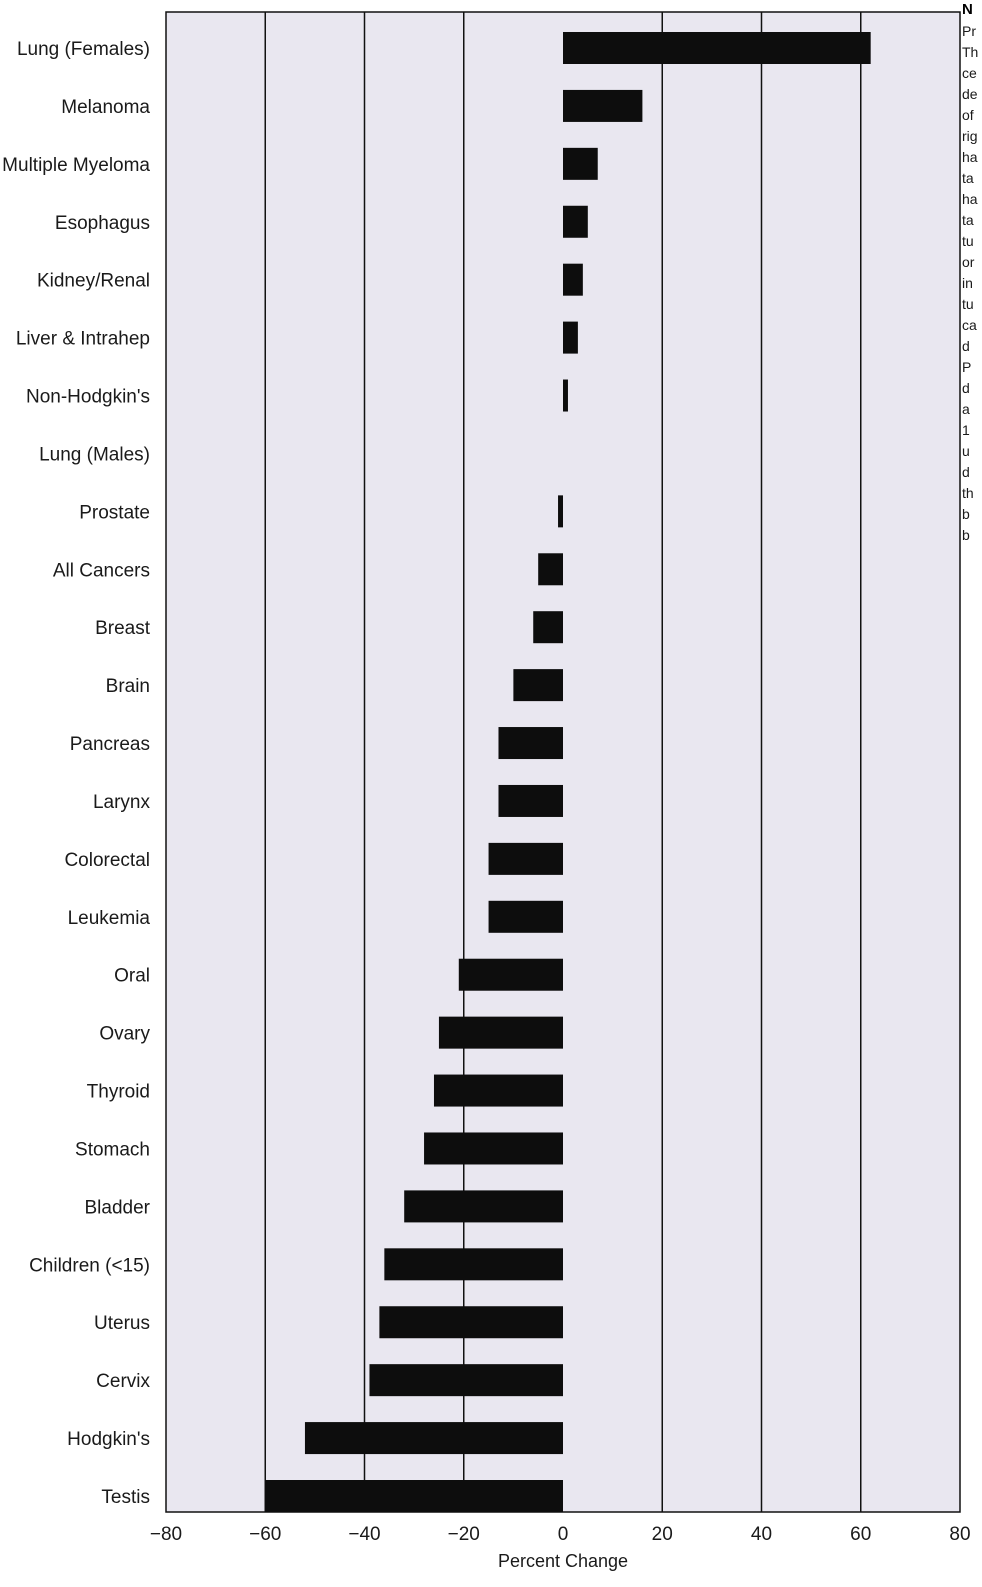 The height and width of the screenshot is (1587, 982). What do you see at coordinates (970, 52) in the screenshot?
I see `side-caption-line: Th` at bounding box center [970, 52].